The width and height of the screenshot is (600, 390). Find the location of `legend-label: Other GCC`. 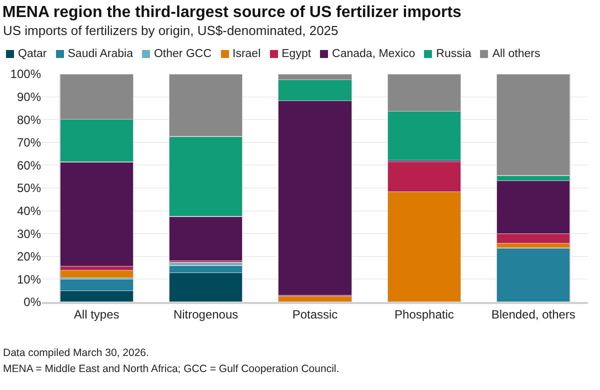

legend-label: Other GCC is located at coordinates (183, 54).